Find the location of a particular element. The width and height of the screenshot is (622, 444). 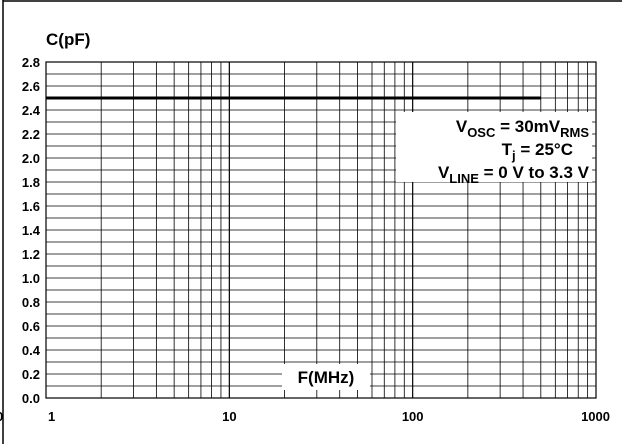

y-tick-label: 2.0 is located at coordinates (31, 158).